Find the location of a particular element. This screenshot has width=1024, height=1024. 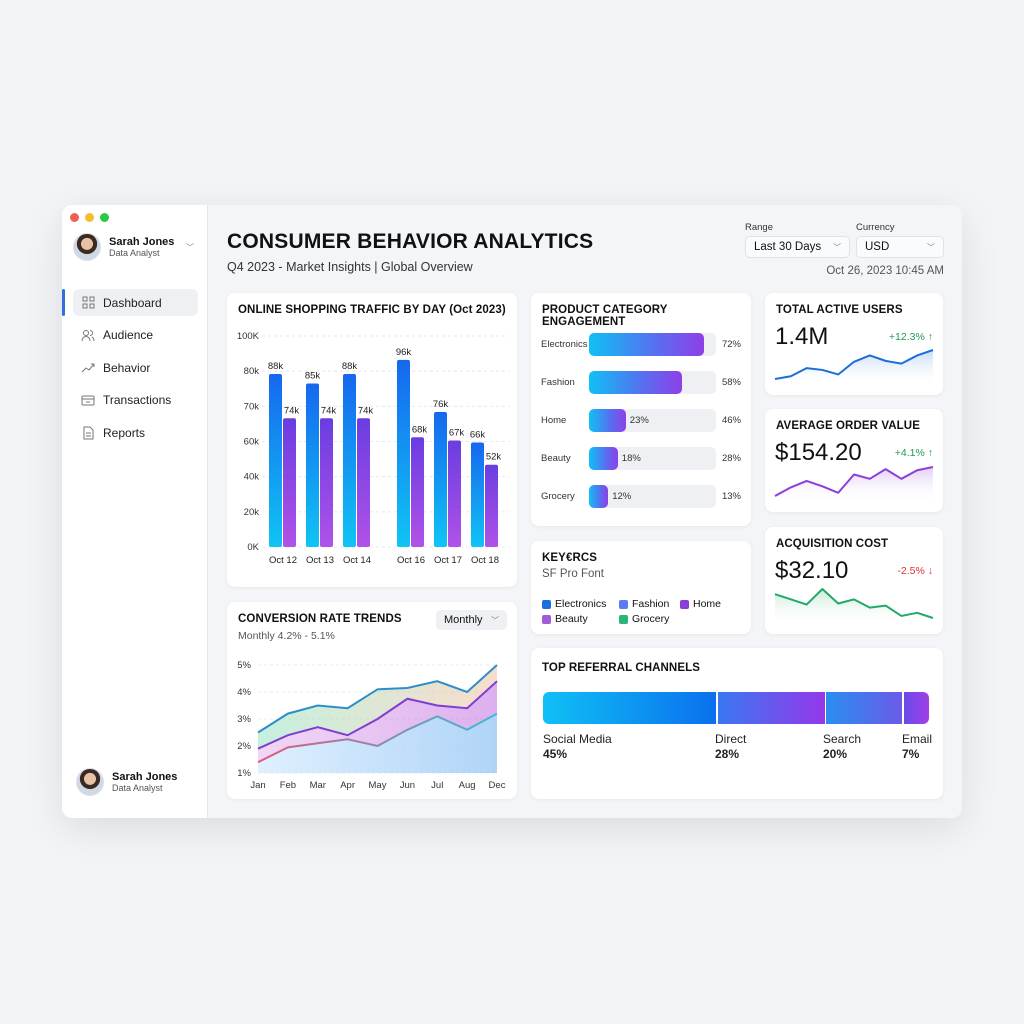

card-title: TOP REFERRAL CHANNELS is located at coordinates (621, 668).